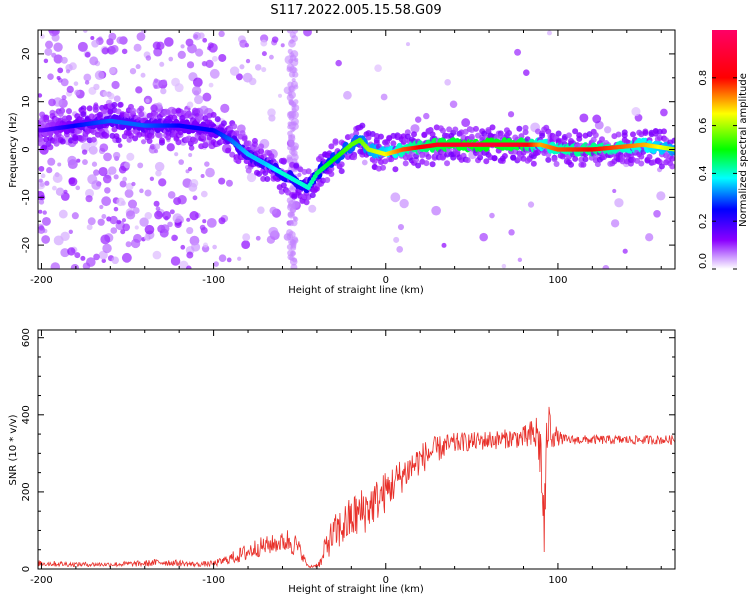 This screenshot has height=600, width=750. I want to click on colorbar-tick-label: 0.6, so click(703, 126).